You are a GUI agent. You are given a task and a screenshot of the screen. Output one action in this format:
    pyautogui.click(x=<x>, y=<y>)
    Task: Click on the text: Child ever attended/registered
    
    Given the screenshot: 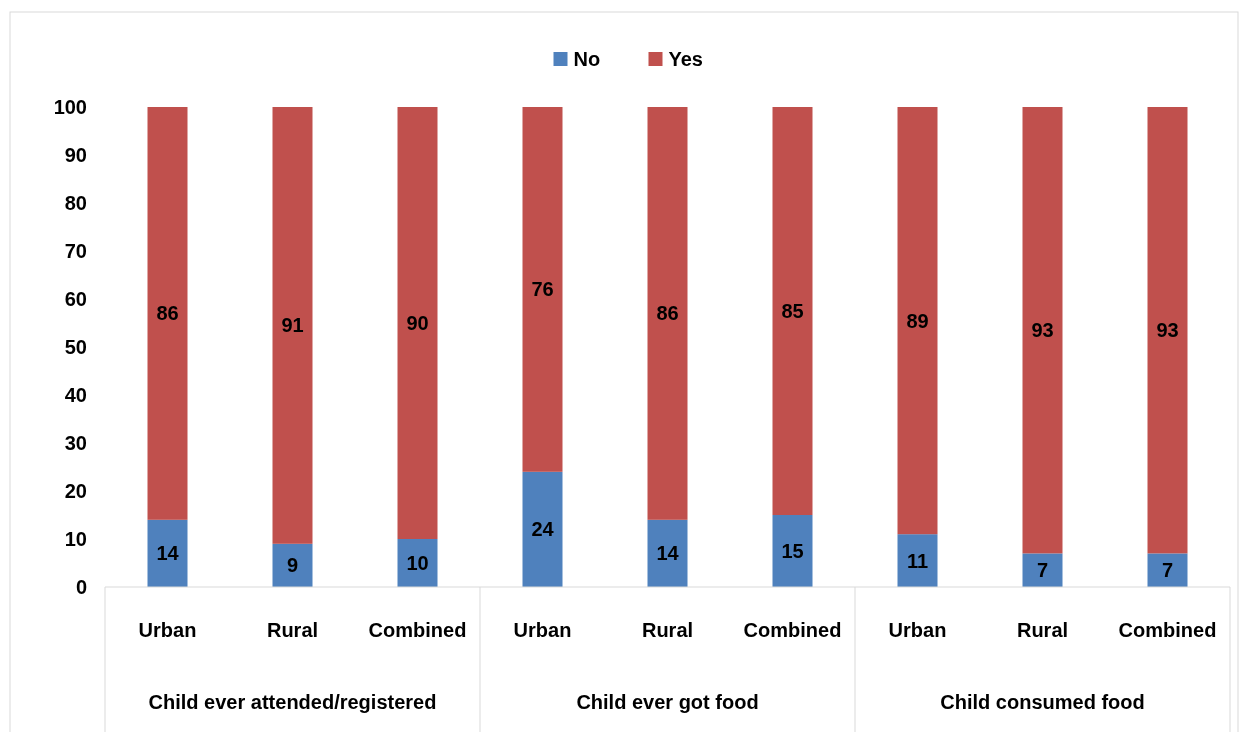 What is the action you would take?
    pyautogui.click(x=292, y=702)
    